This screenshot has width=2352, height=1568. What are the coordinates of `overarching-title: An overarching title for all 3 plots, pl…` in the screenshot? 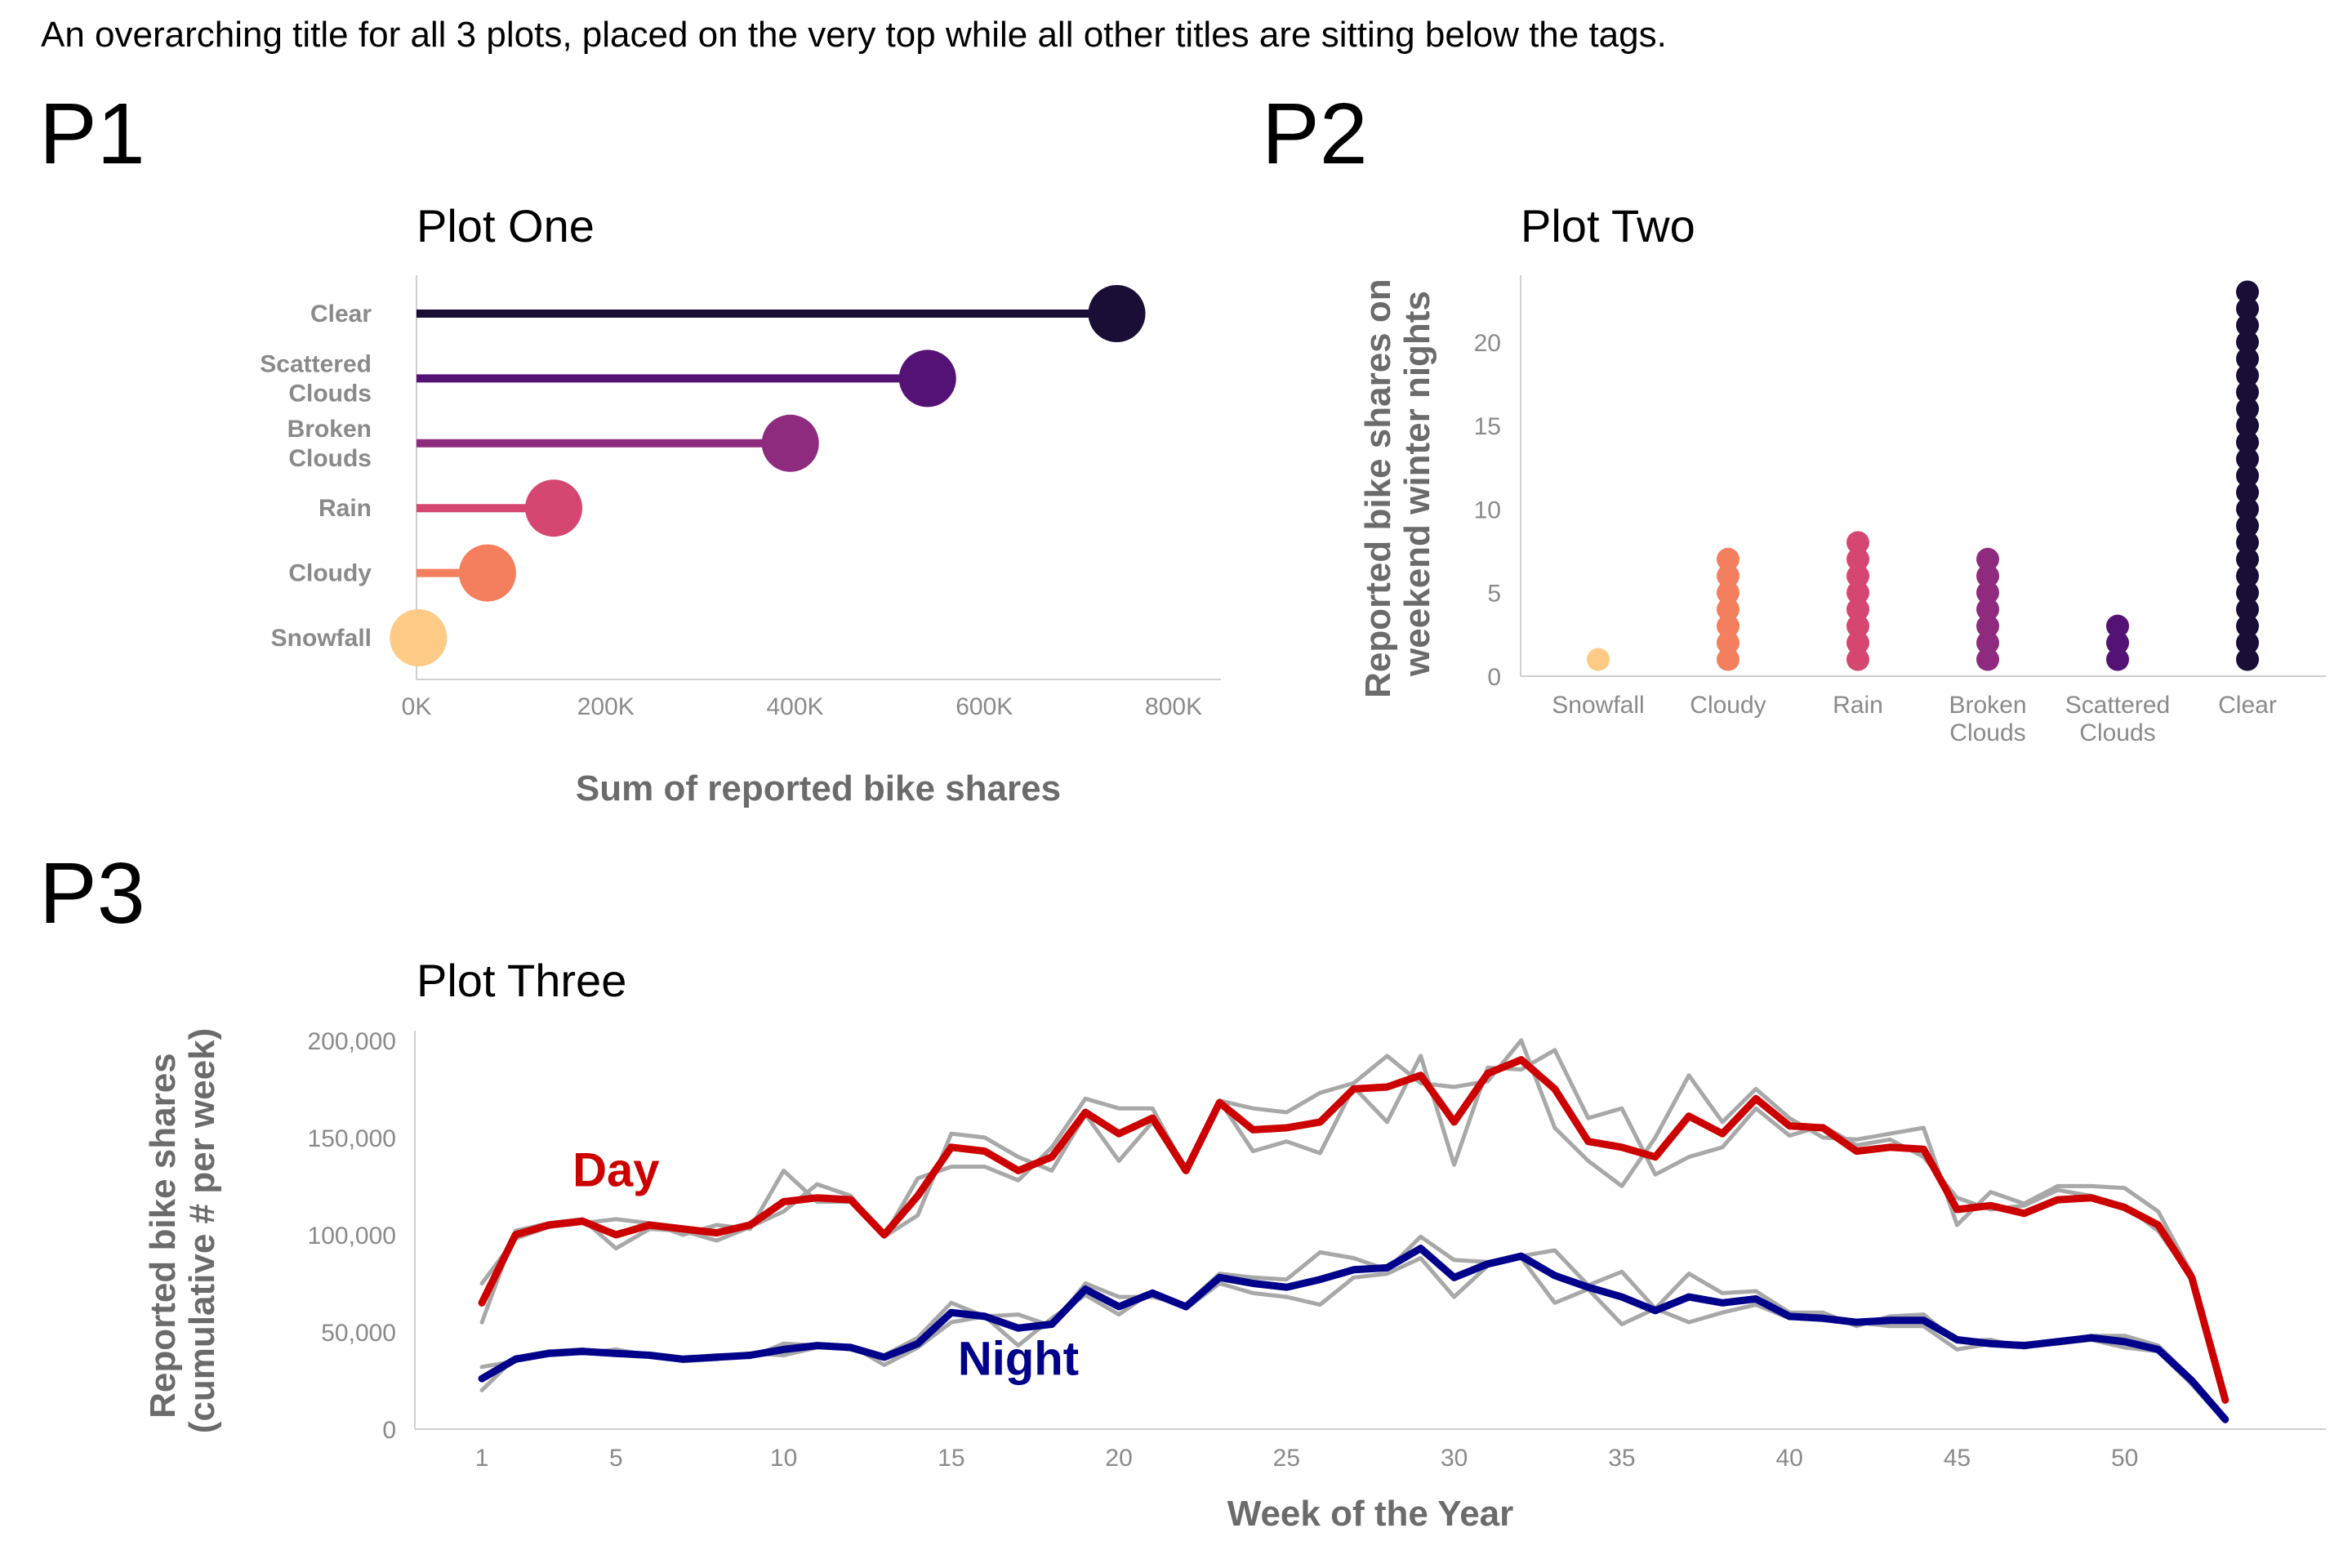 It's located at (854, 35).